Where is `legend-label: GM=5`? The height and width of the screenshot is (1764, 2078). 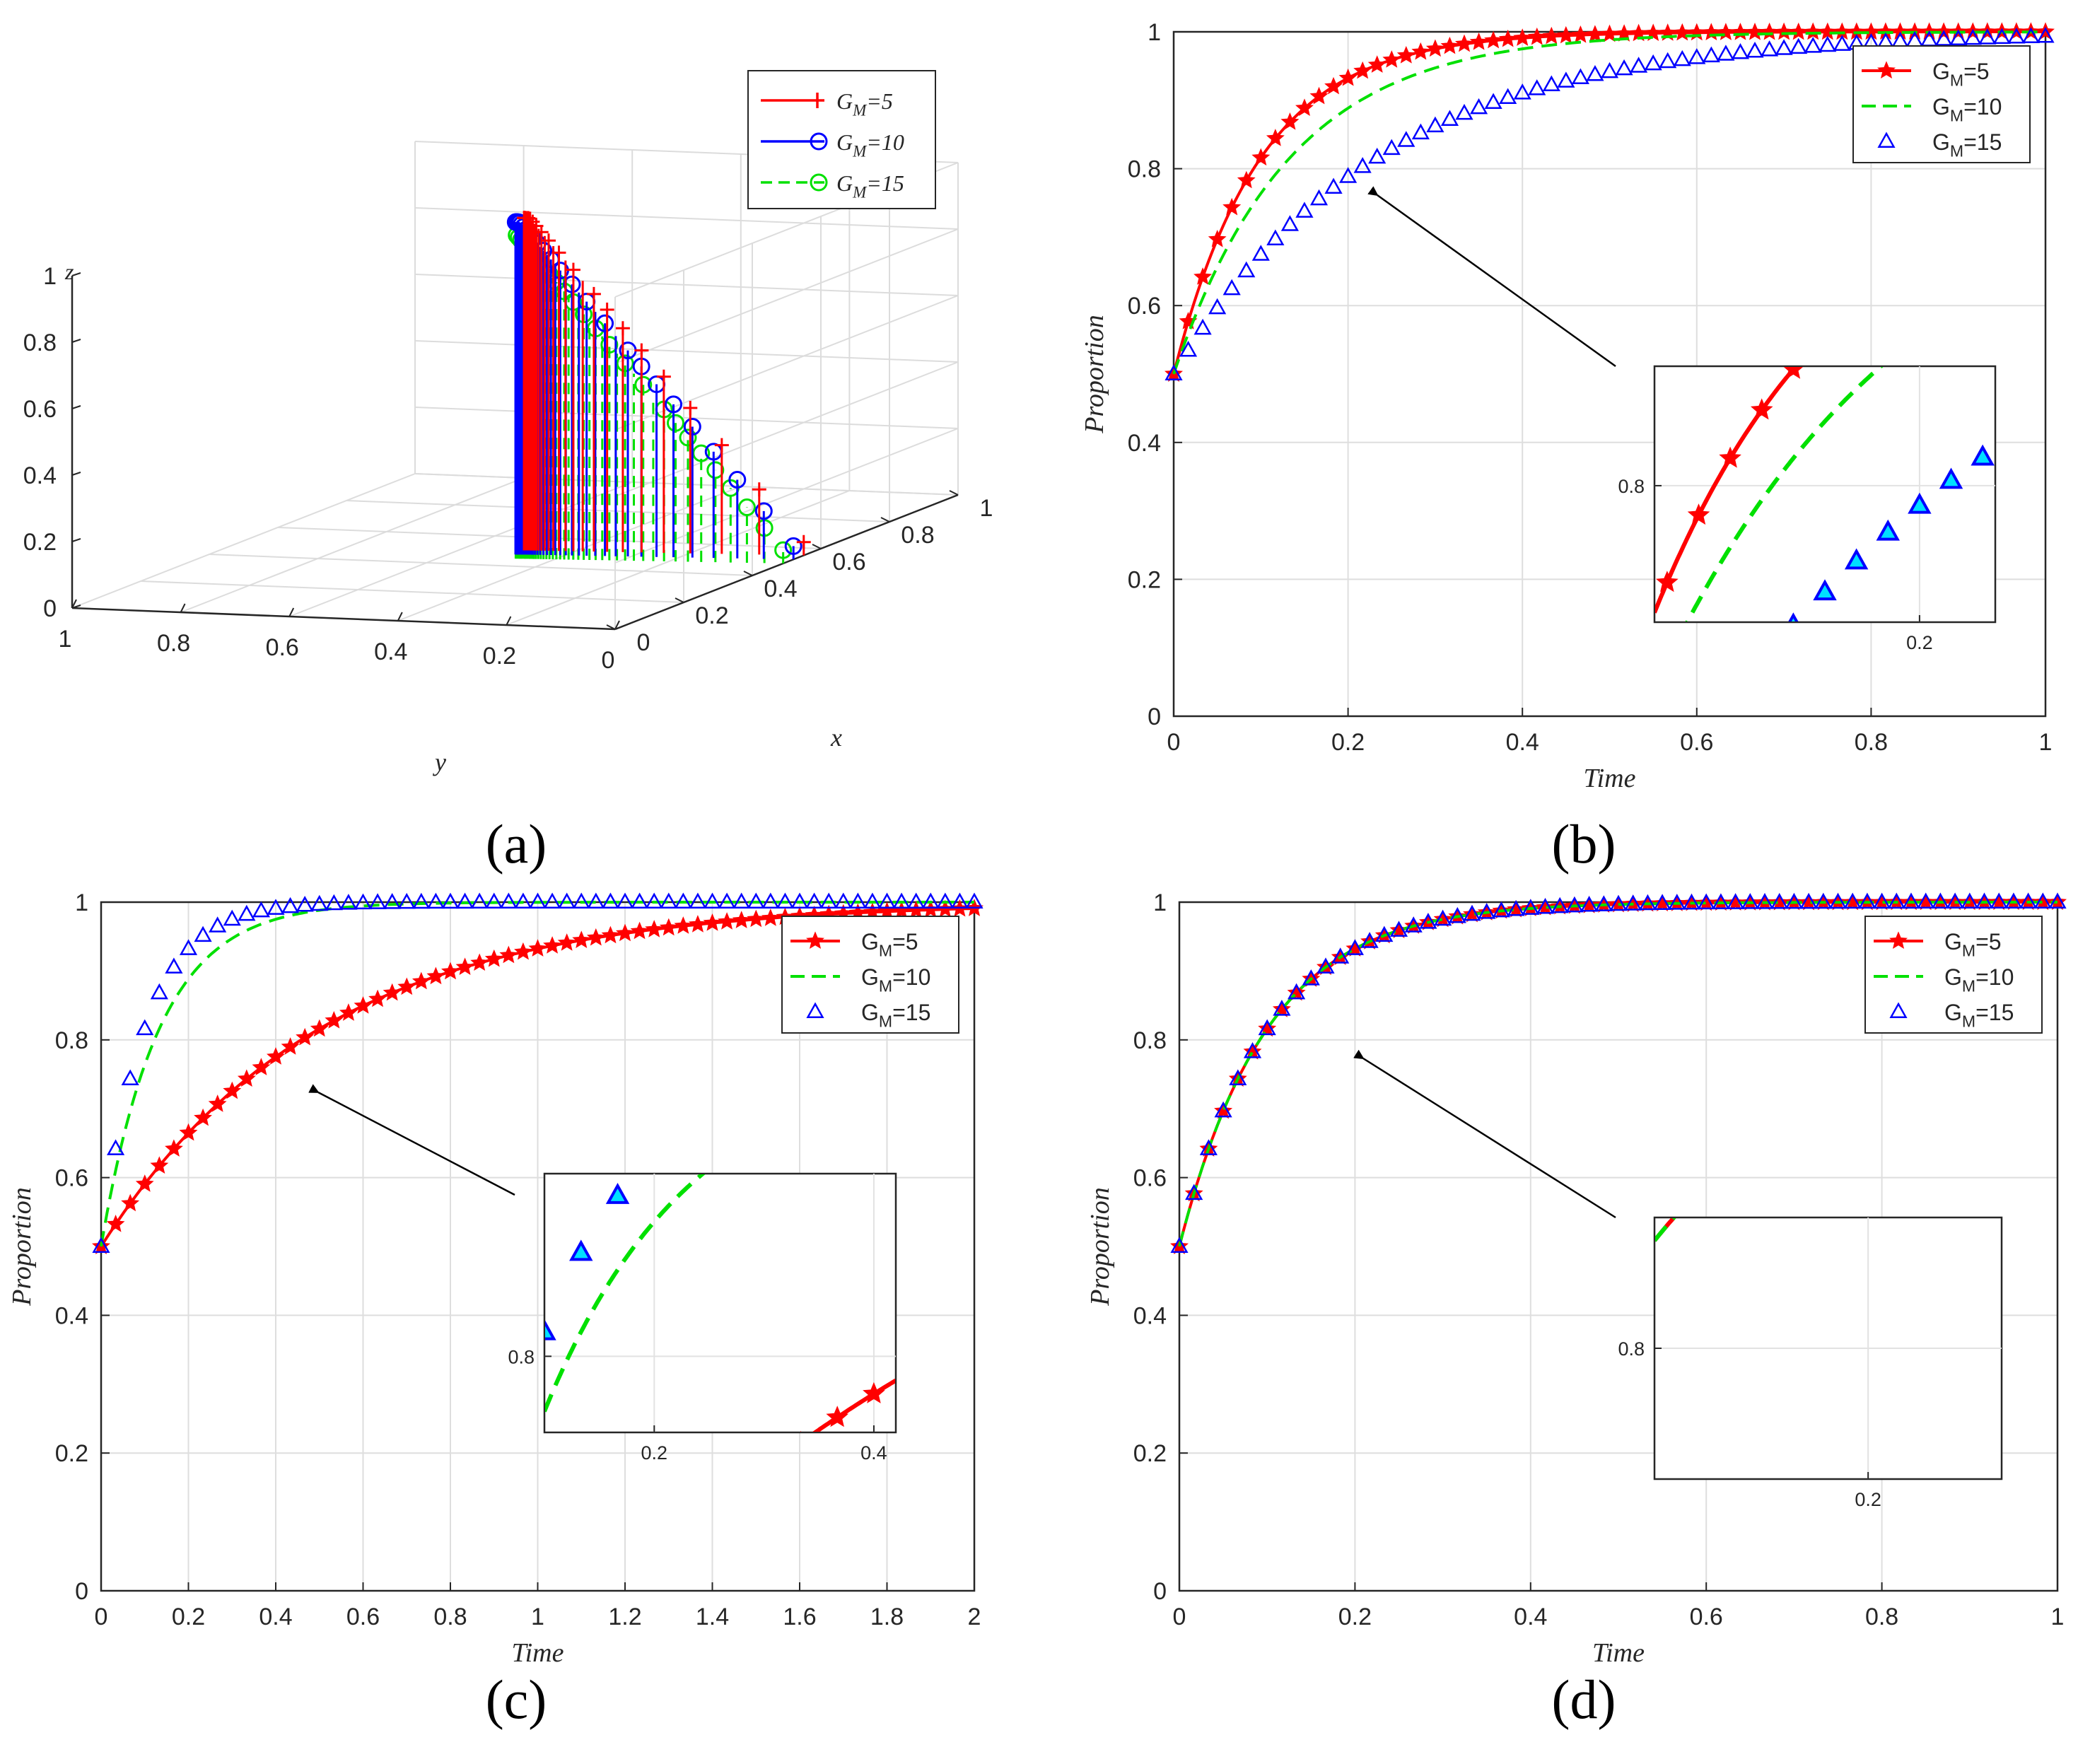 legend-label: GM=5 is located at coordinates (1961, 74).